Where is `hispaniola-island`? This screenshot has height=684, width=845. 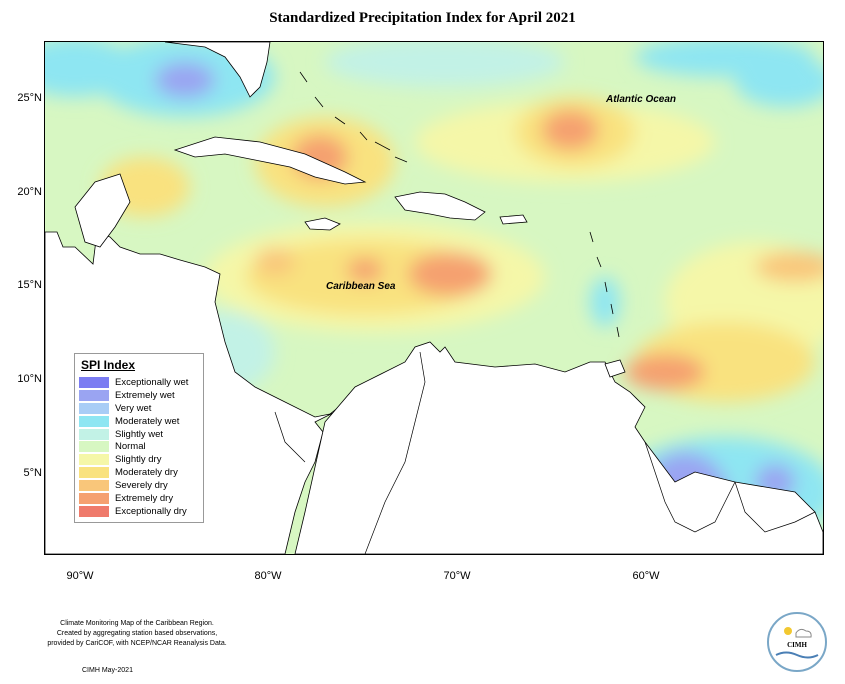 hispaniola-island is located at coordinates (440, 206).